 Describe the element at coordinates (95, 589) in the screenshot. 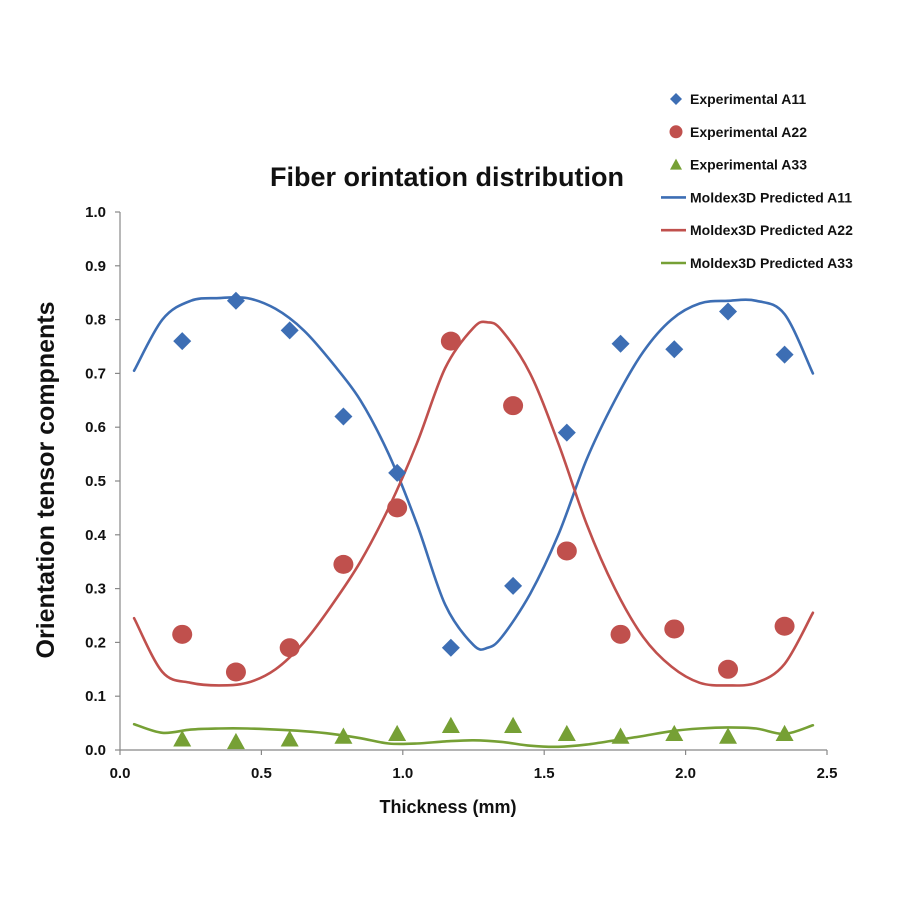

I see `y-tick-label: 0.3` at that location.